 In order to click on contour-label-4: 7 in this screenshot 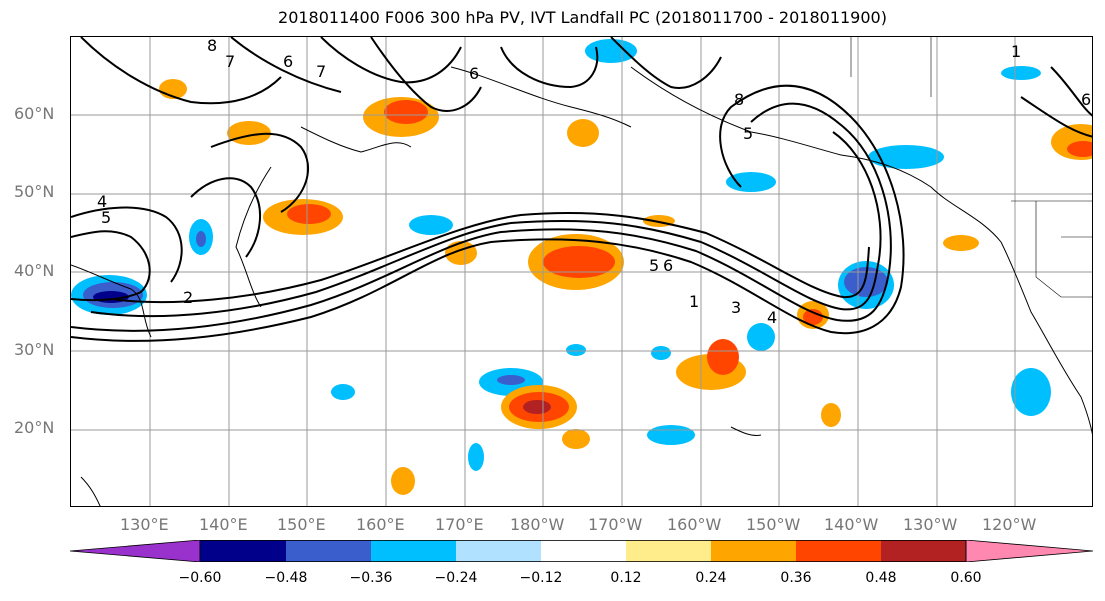, I will do `click(321, 71)`.